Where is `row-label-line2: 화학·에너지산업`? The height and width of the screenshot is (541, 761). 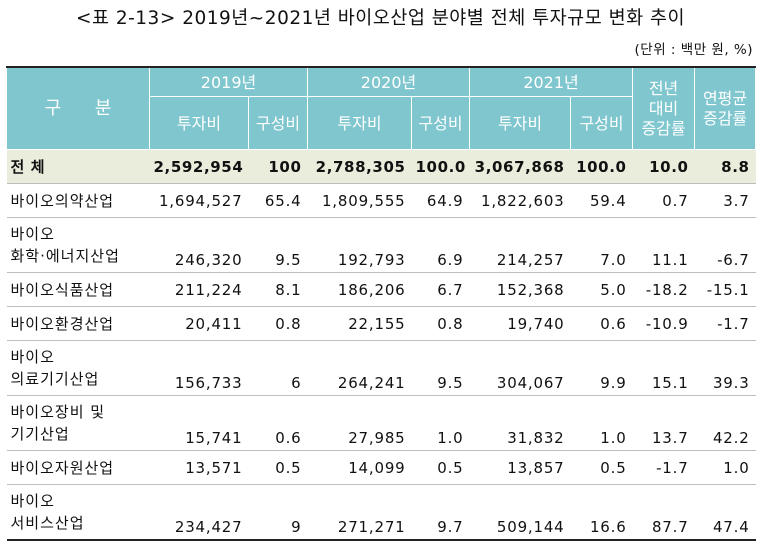 row-label-line2: 화학·에너지산업 is located at coordinates (65, 256).